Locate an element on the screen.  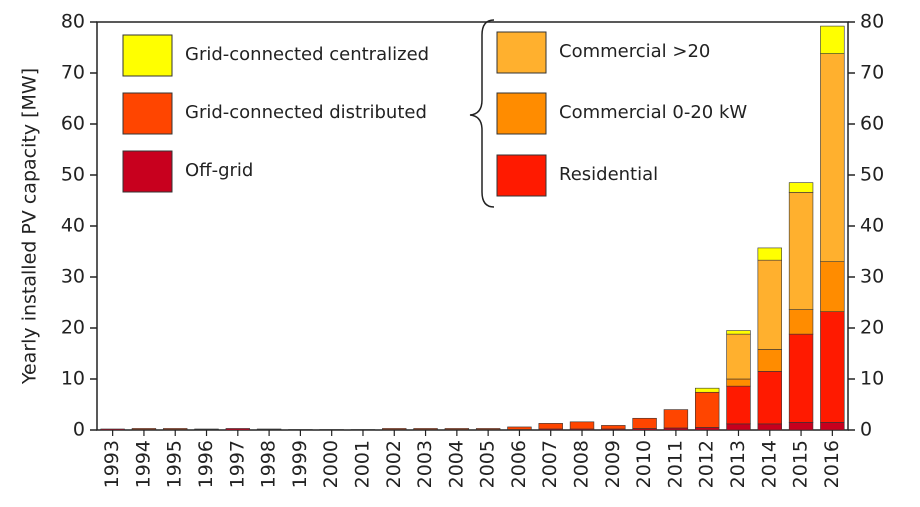
y2-tick-label: 30 is located at coordinates (872, 277).